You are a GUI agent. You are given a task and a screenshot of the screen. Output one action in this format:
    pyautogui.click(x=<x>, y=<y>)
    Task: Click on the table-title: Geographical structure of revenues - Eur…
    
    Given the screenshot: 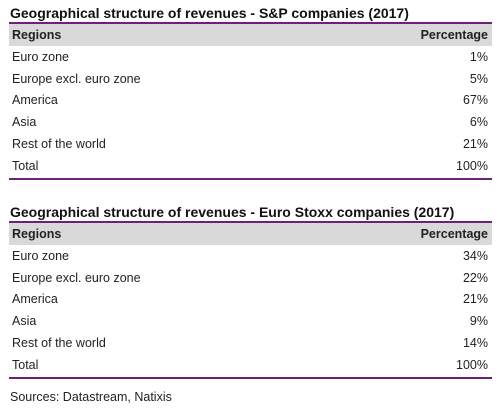 What is the action you would take?
    pyautogui.click(x=232, y=212)
    